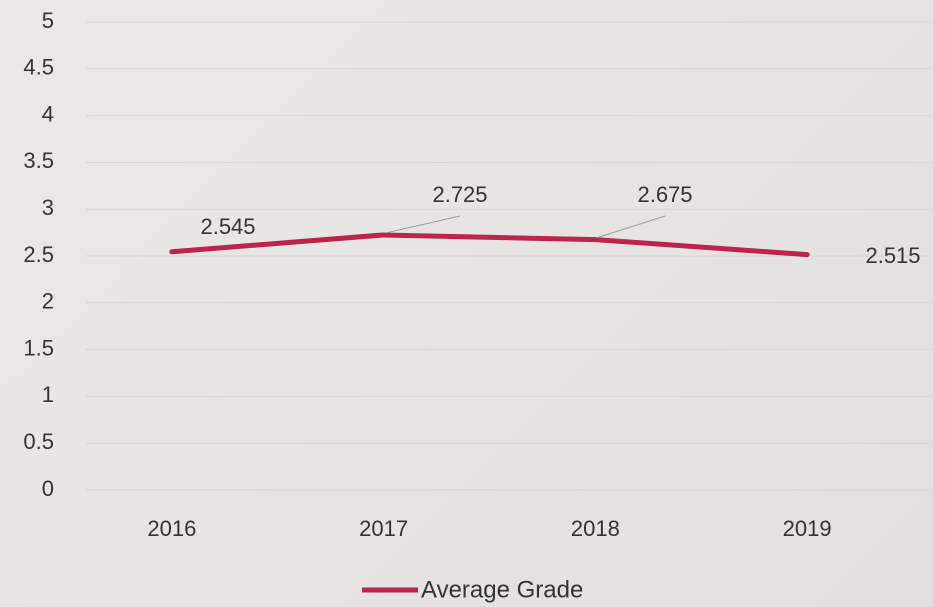  What do you see at coordinates (892, 255) in the screenshot?
I see `data-label: 2.515` at bounding box center [892, 255].